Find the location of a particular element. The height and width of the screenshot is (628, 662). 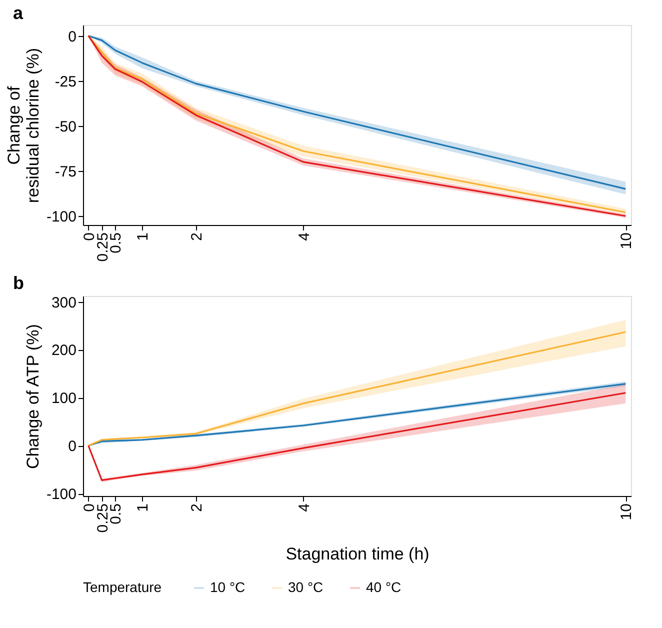

y-axis-title: Change of residual chlorine (%) is located at coordinates (23, 125).